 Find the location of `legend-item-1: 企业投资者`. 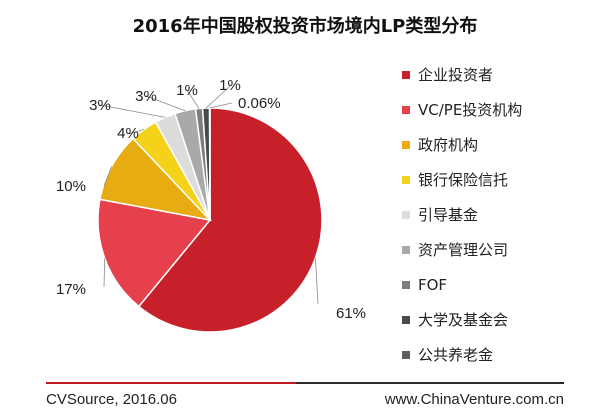

legend-item-1: 企业投资者 is located at coordinates (504, 74).